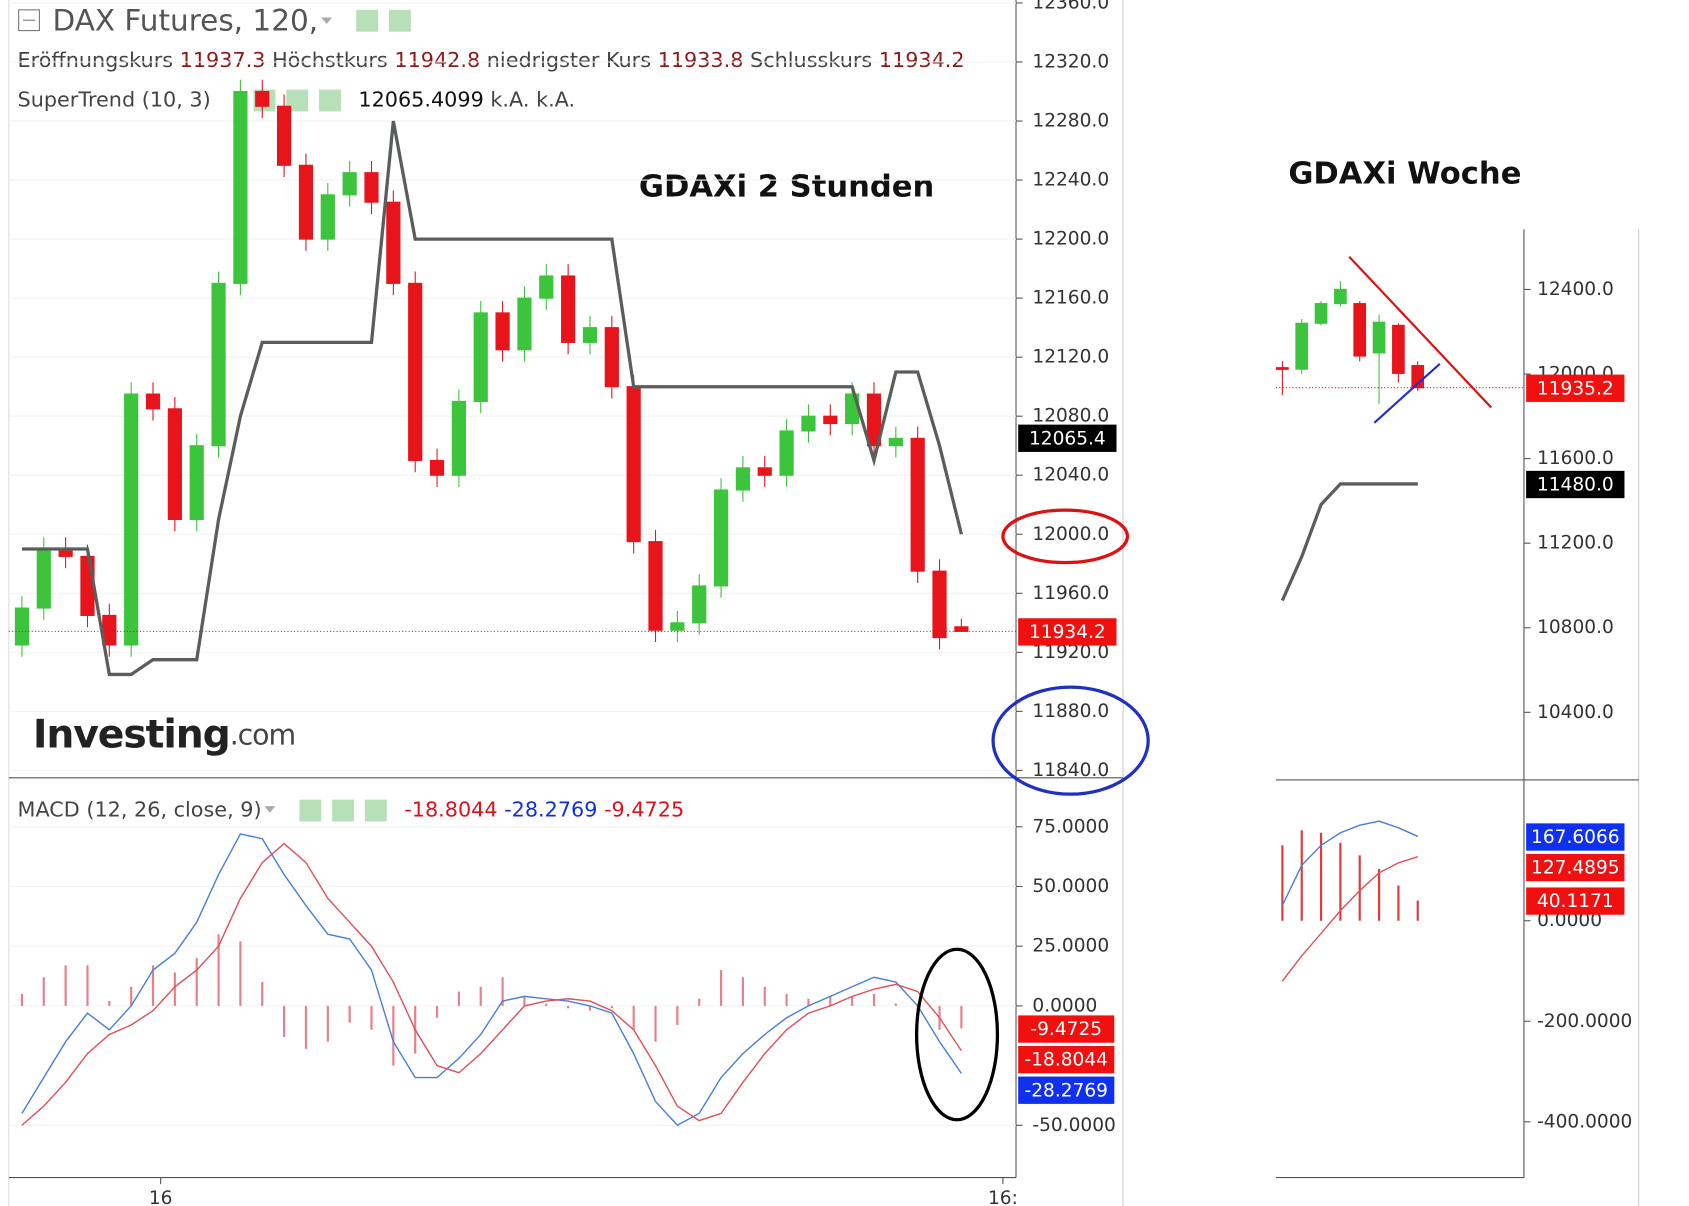  What do you see at coordinates (1575, 388) in the screenshot?
I see `price-box-label: 11935.2` at bounding box center [1575, 388].